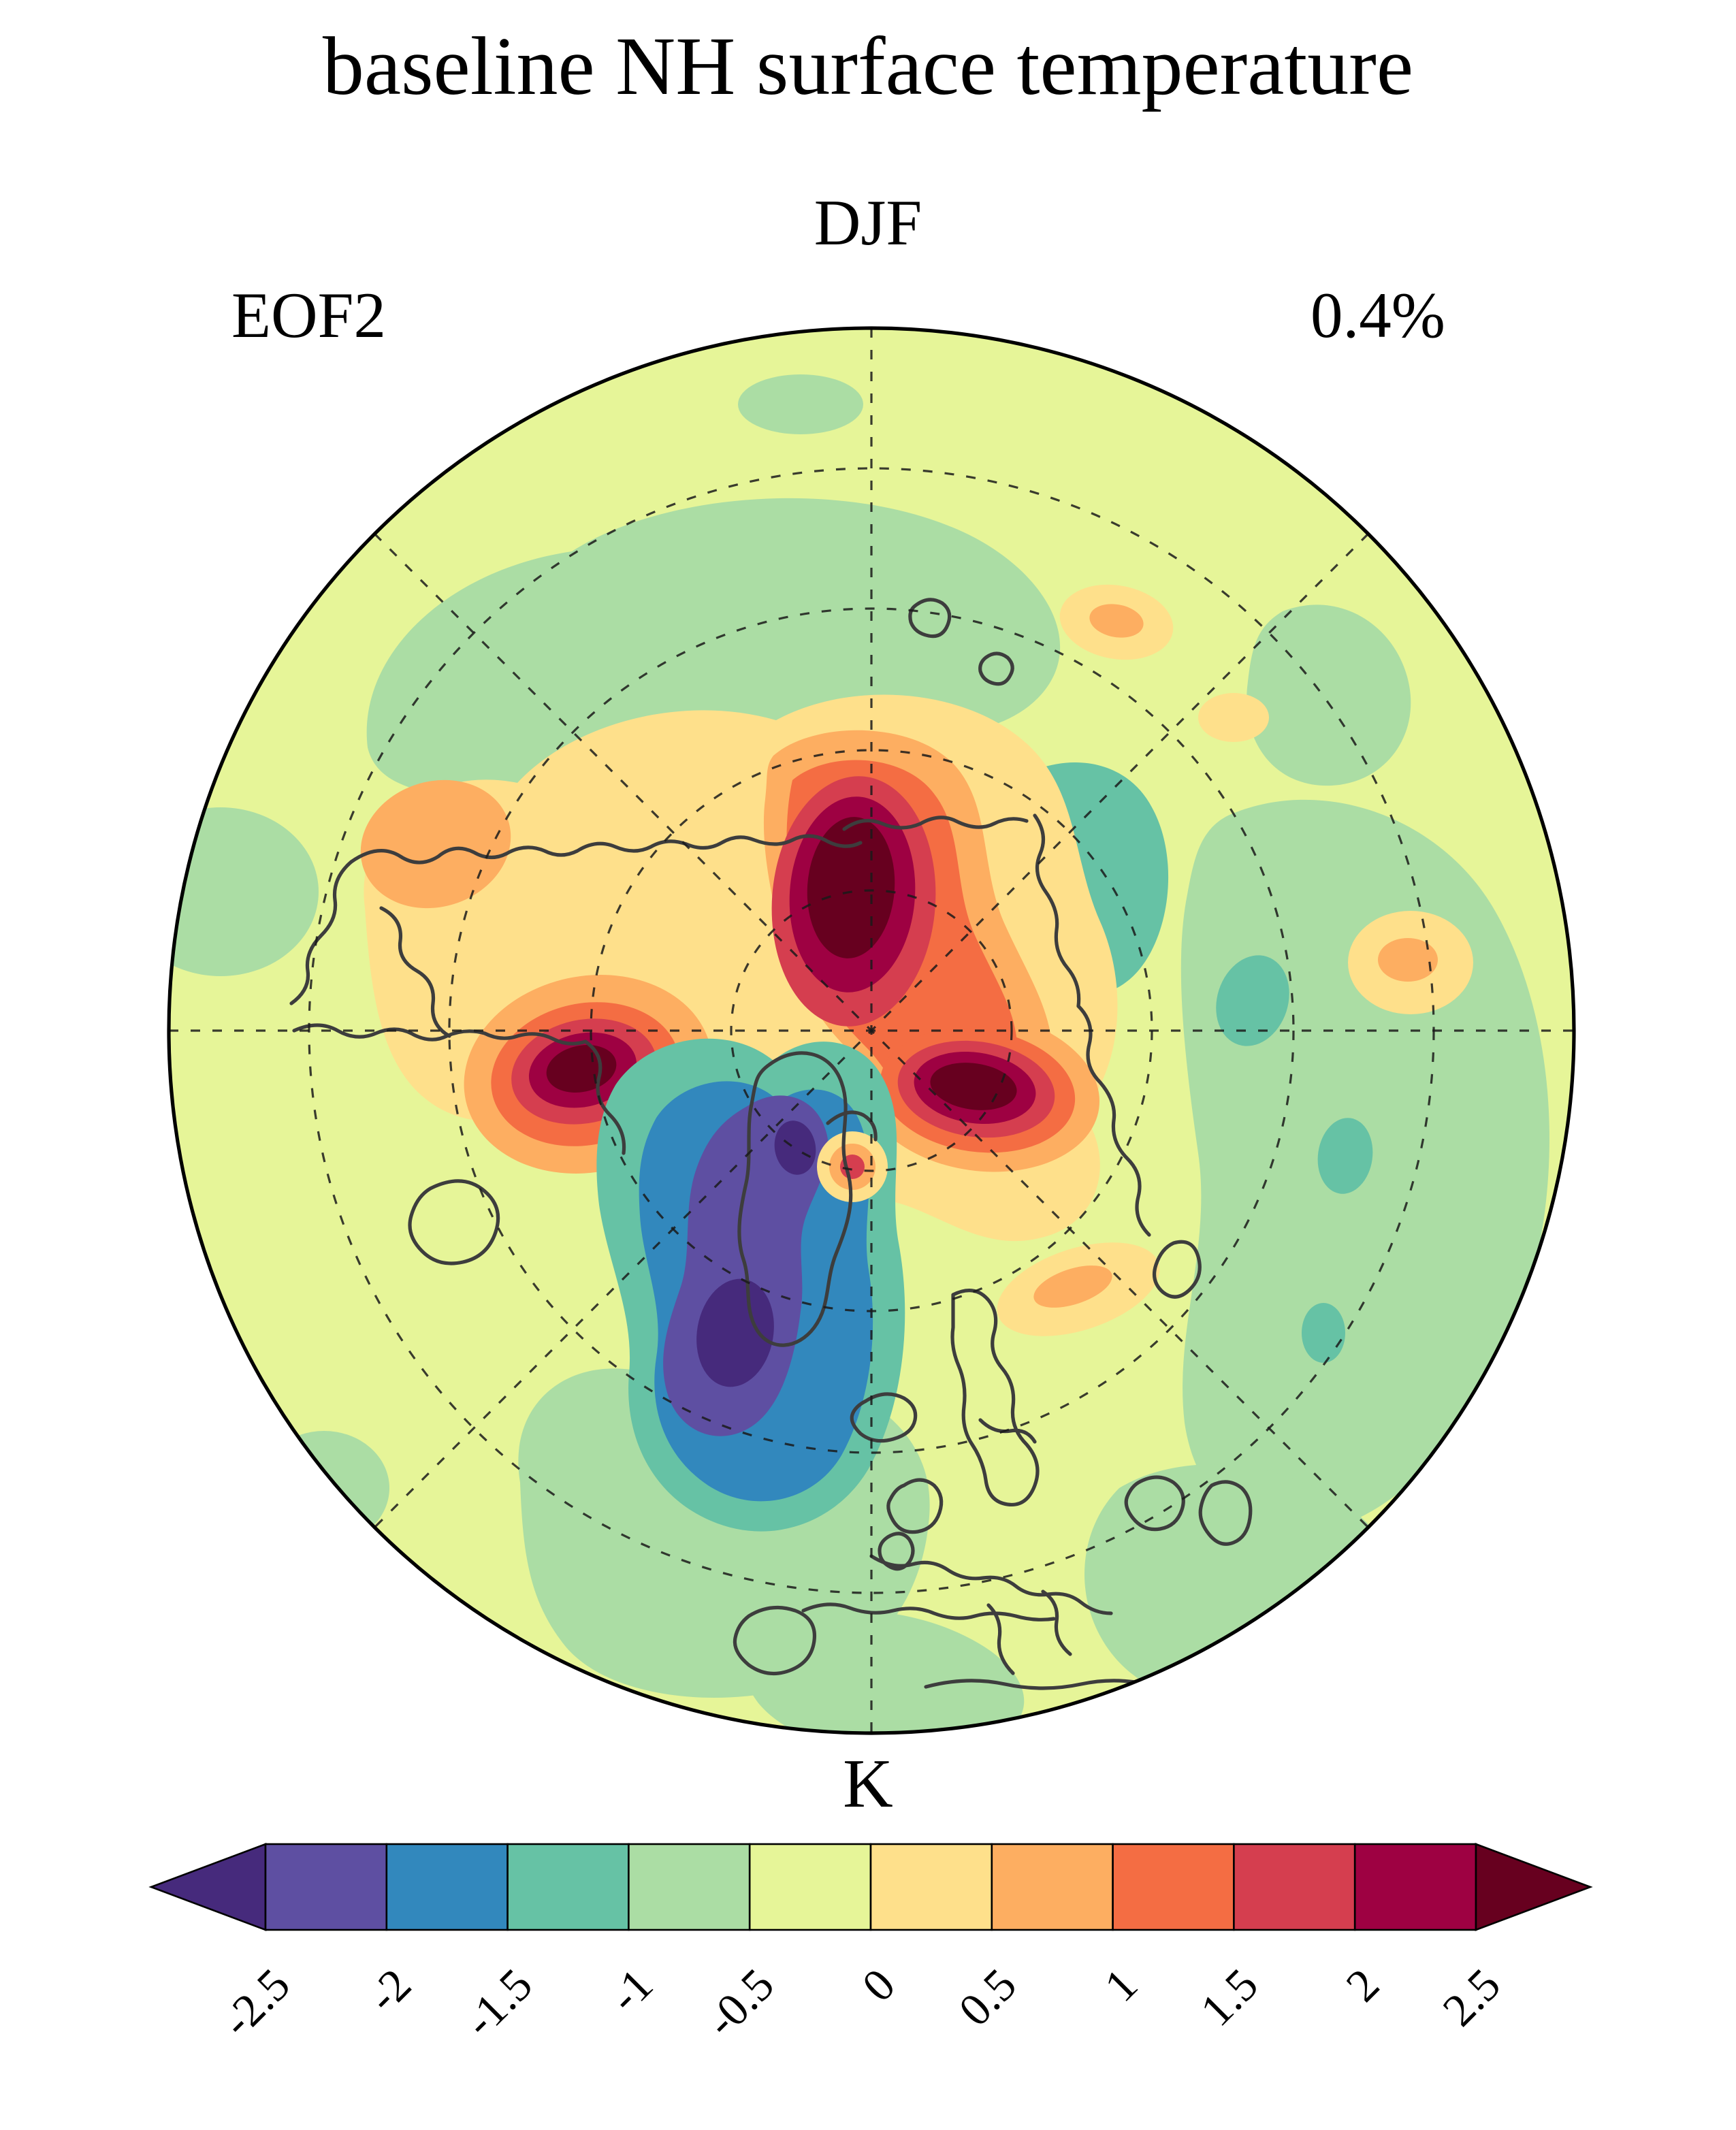  I want to click on colorbar-over-arrow, so click(1534, 1887).